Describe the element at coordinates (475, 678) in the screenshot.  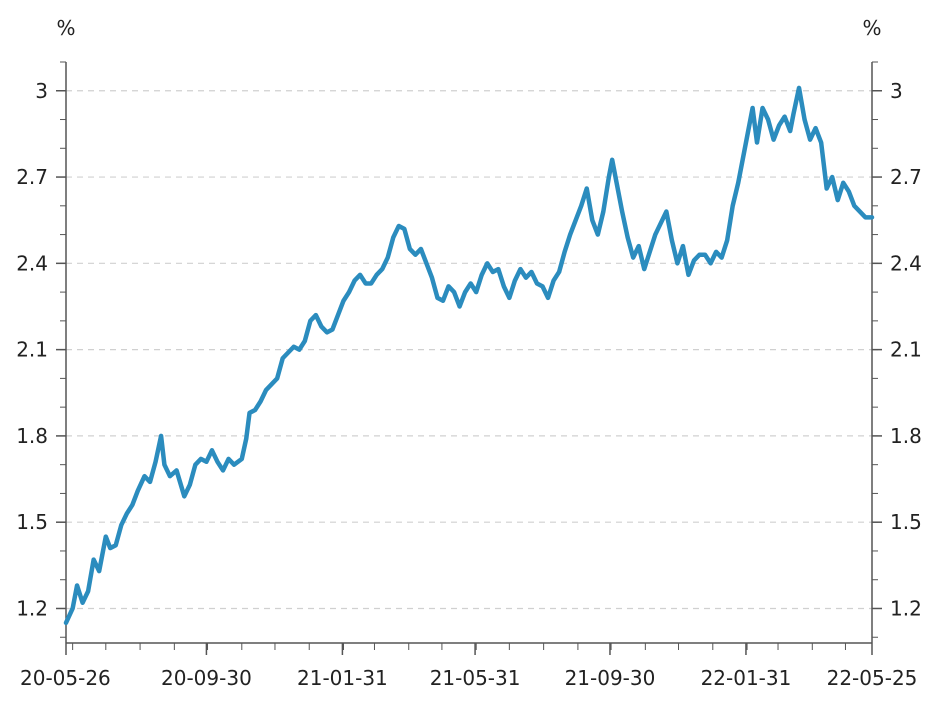
I see `x-tick-label: 21-05-31` at that location.